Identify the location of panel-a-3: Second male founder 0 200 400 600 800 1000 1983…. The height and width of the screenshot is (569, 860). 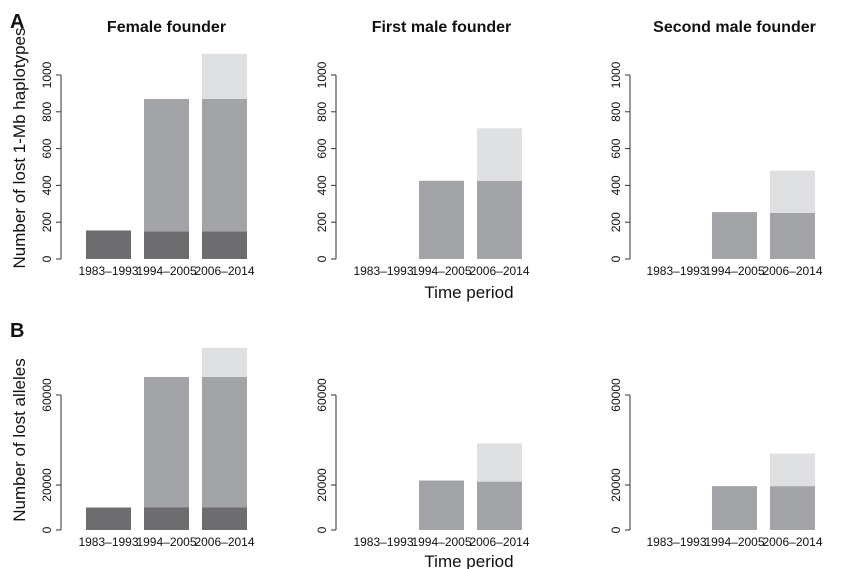
(716, 148).